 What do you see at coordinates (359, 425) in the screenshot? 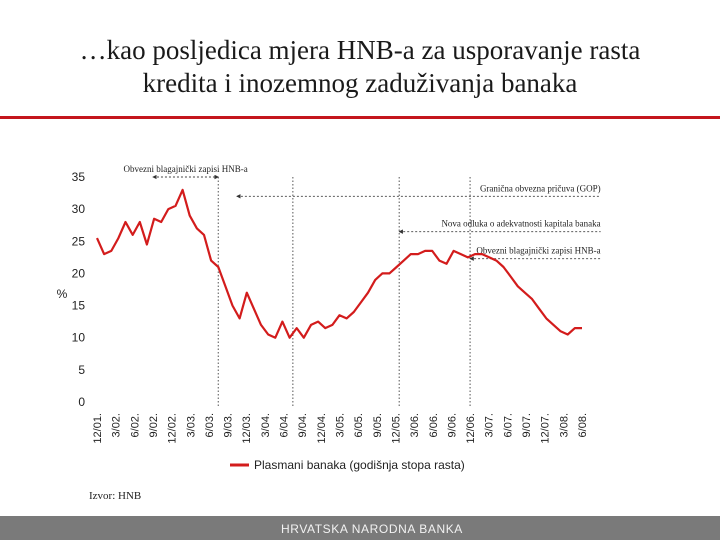
I see `x-tick-label: 6/05.` at bounding box center [359, 425].